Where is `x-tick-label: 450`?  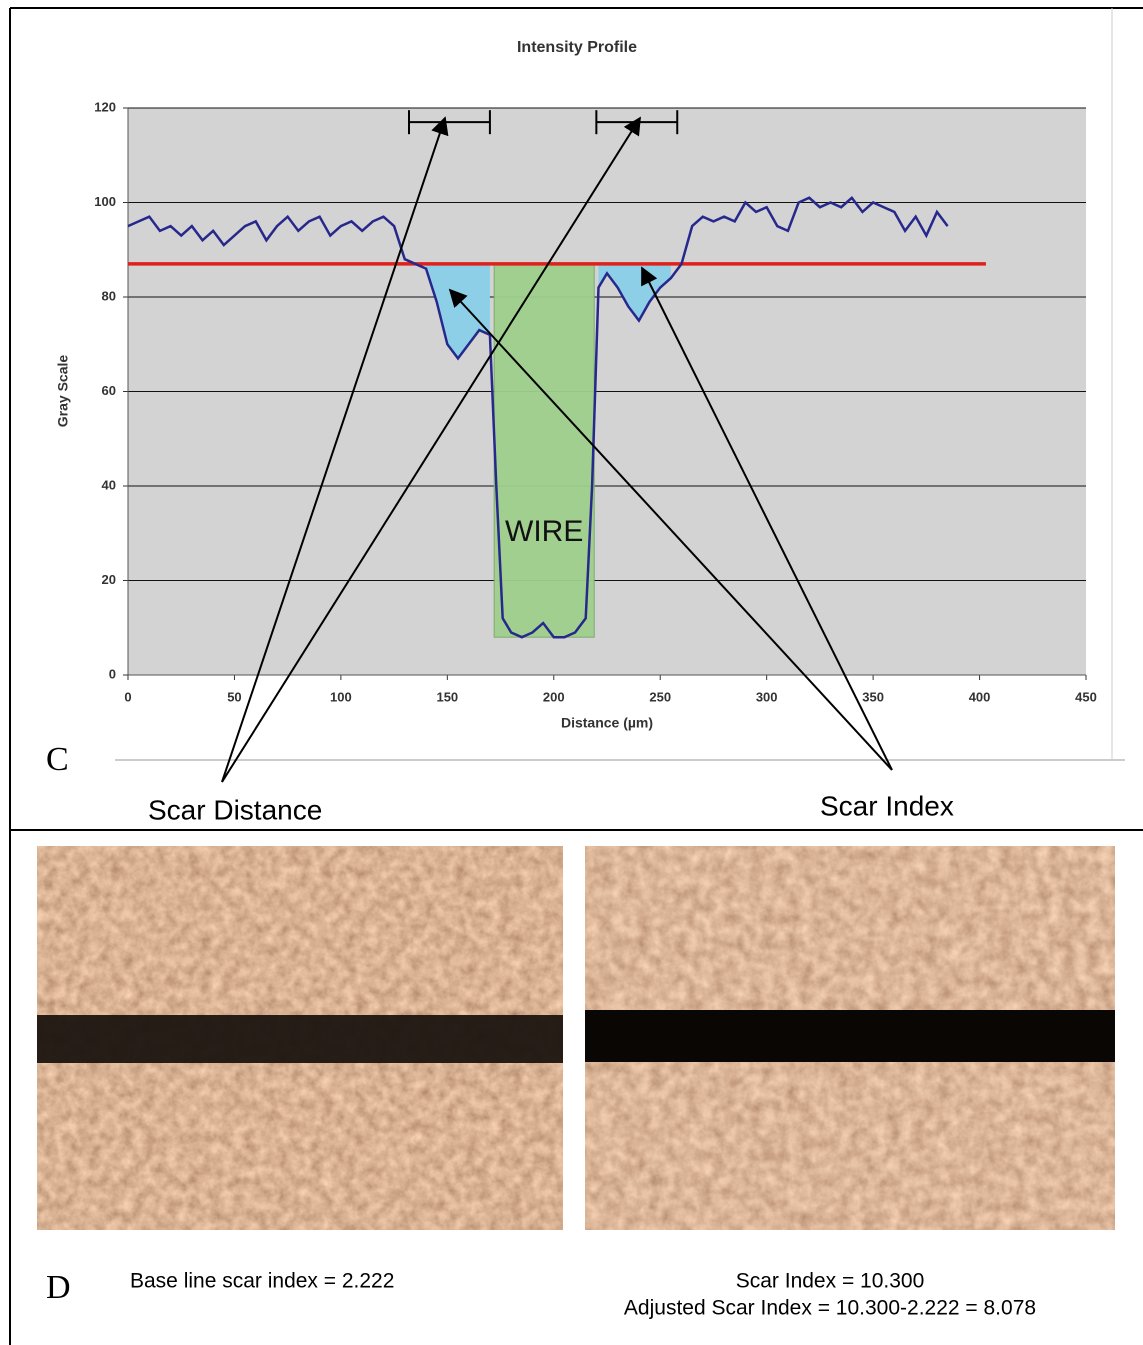
x-tick-label: 450 is located at coordinates (1086, 696).